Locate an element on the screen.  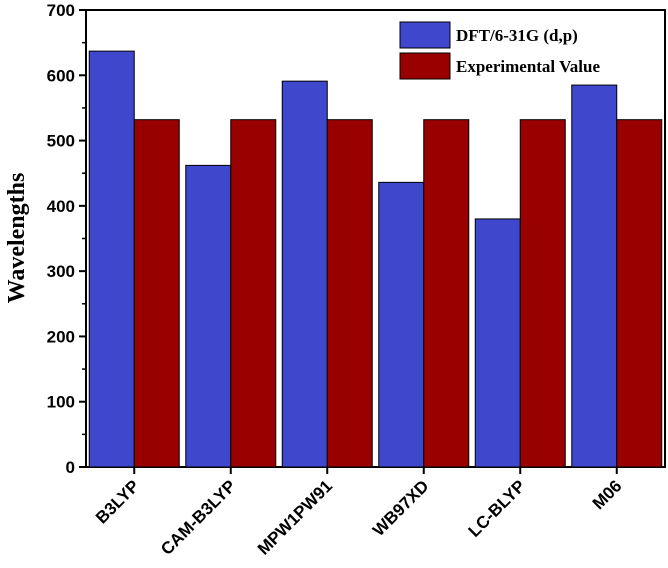
x-tick-label-cam-b3lyp: CAM-B3LYP is located at coordinates (198, 517).